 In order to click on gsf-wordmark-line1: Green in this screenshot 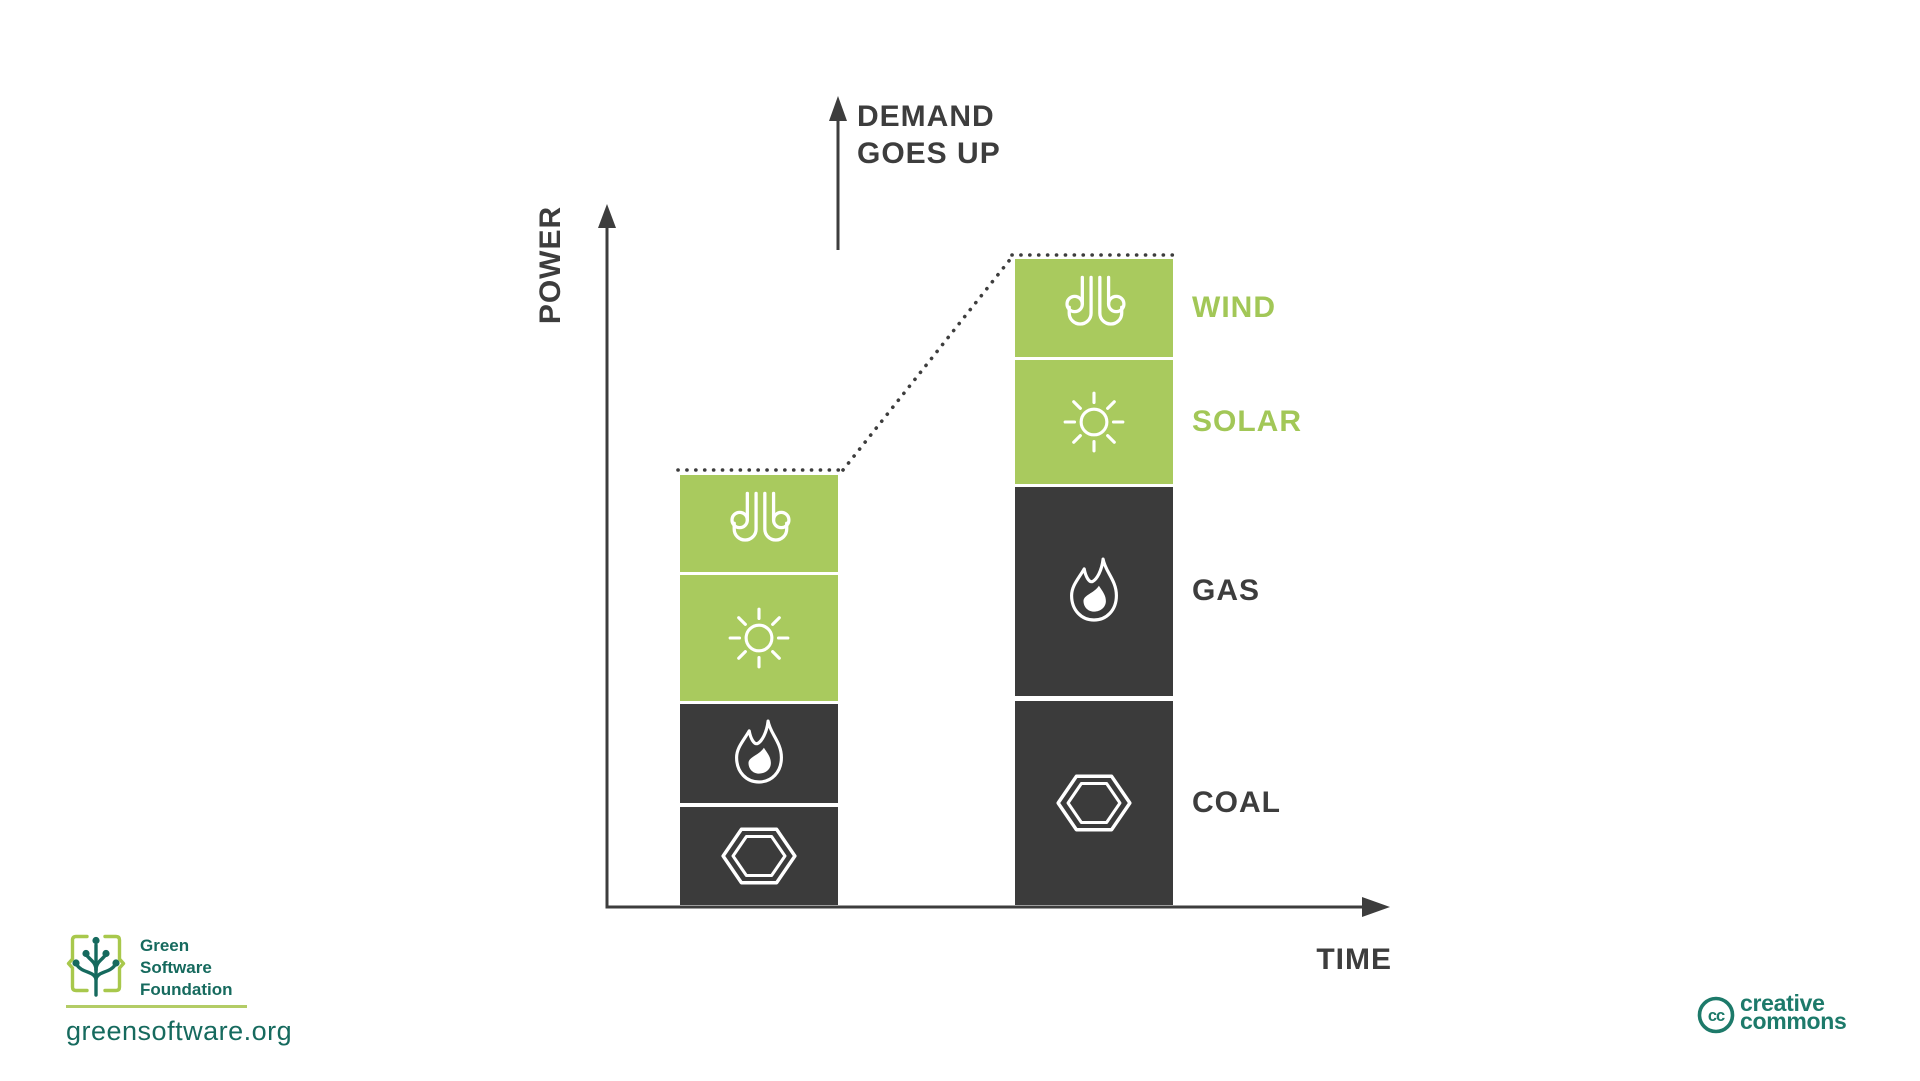, I will do `click(165, 945)`.